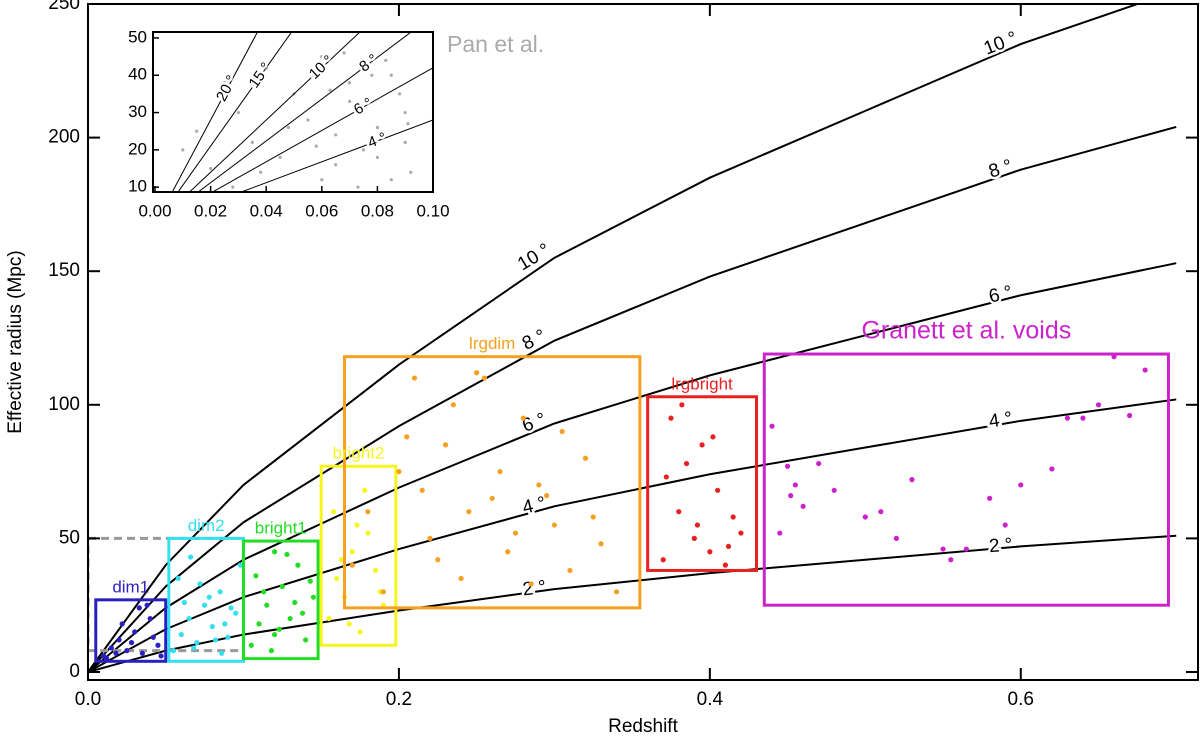  Describe the element at coordinates (210, 210) in the screenshot. I see `inset-x-tick-label: 0.02` at that location.